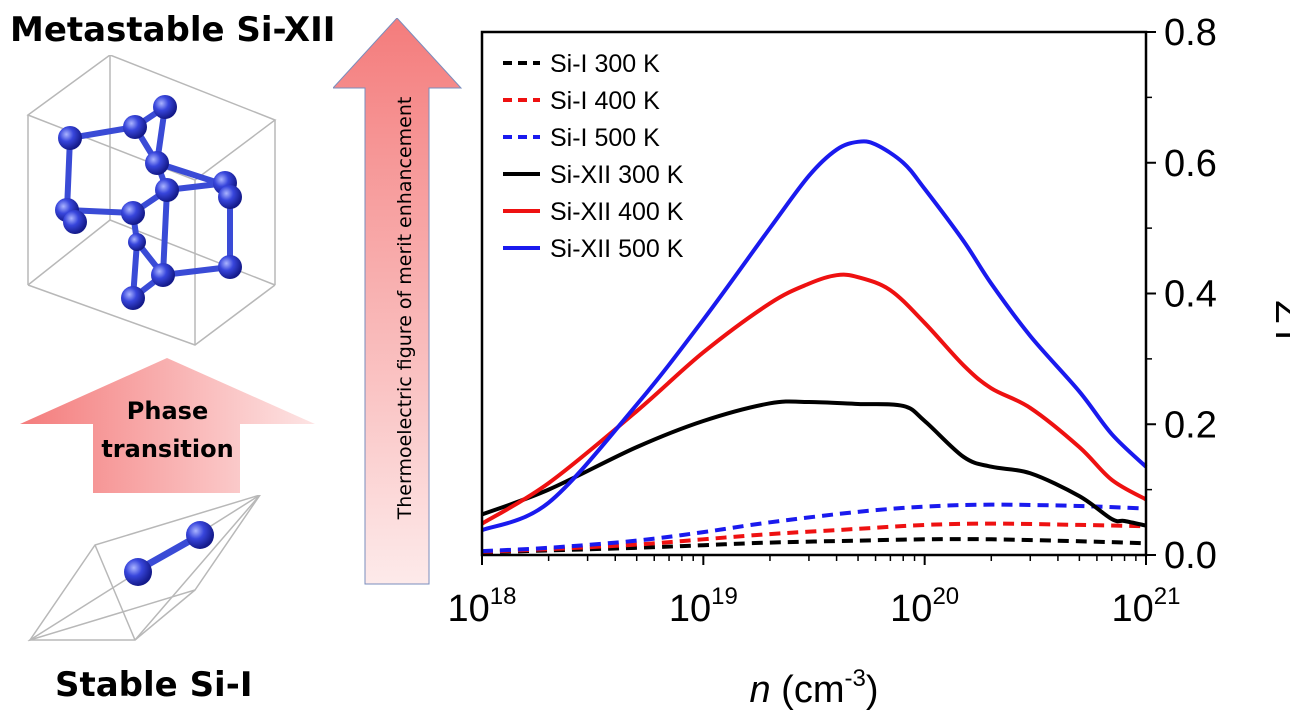 This screenshot has width=1290, height=720. I want to click on si-i-structure-illustration, so click(144, 568).